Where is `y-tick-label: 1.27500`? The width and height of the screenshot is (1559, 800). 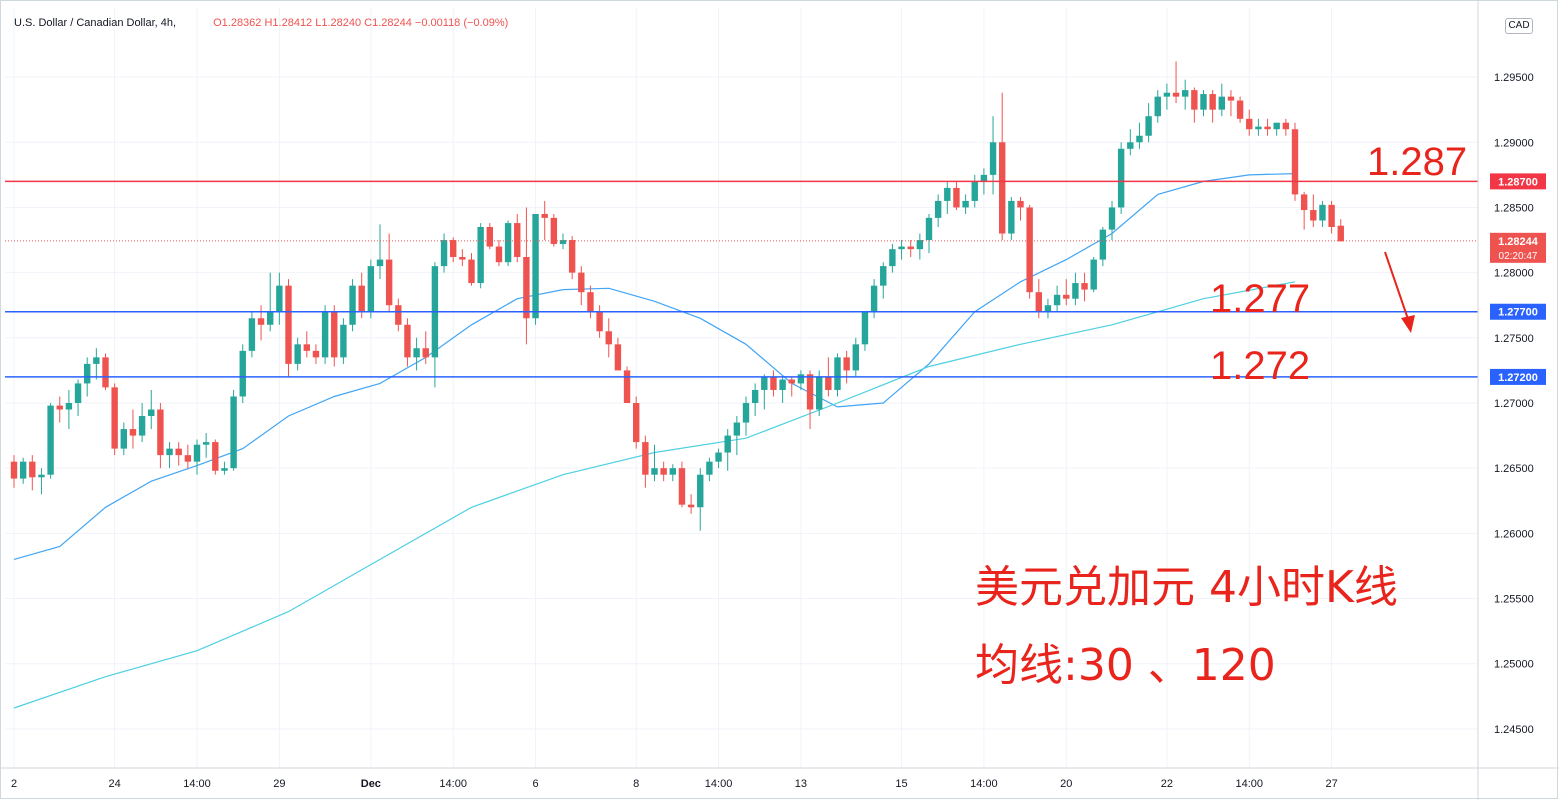
y-tick-label: 1.27500 is located at coordinates (1514, 339).